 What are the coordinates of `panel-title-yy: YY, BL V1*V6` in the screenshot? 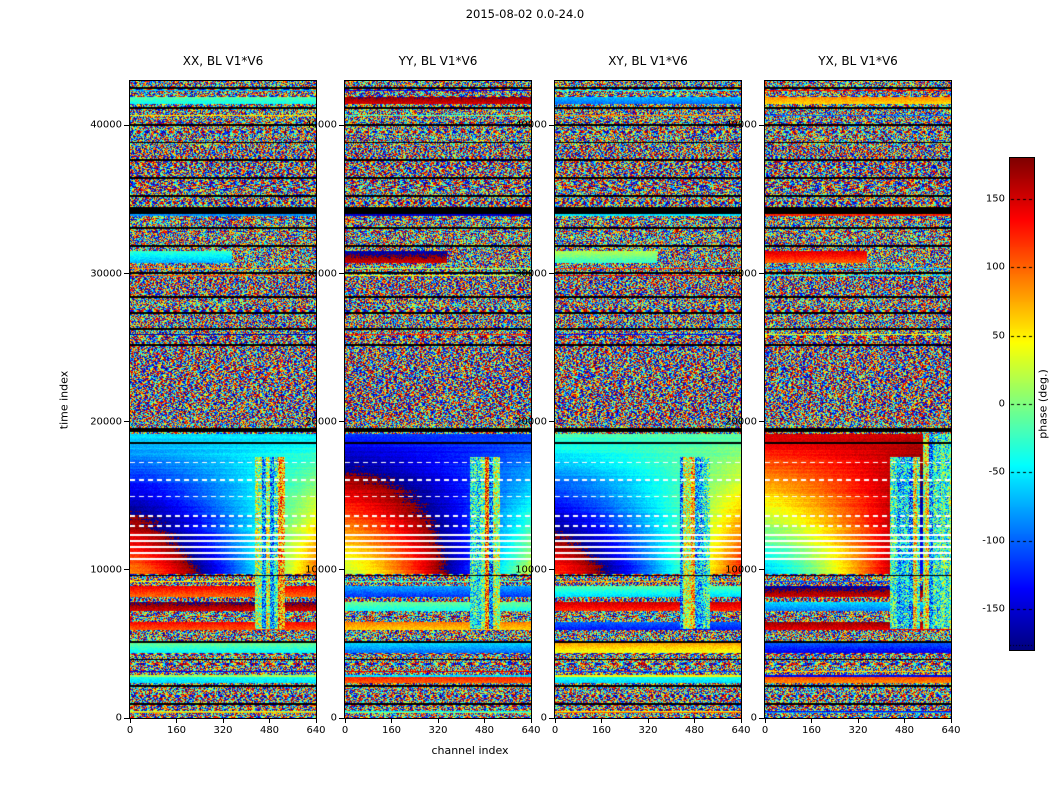 It's located at (438, 61).